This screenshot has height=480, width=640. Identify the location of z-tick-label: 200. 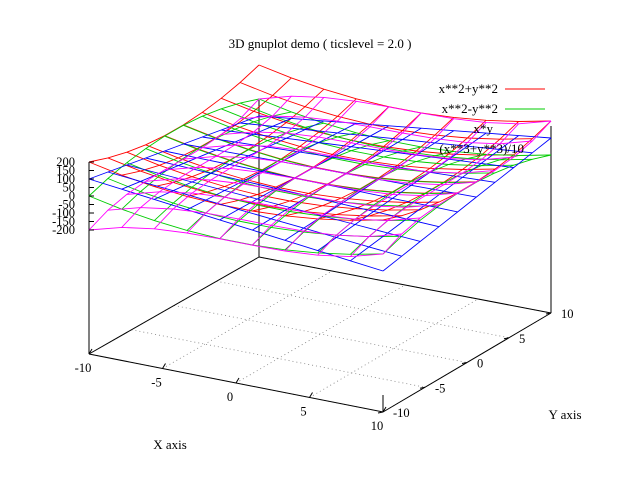
(65, 162).